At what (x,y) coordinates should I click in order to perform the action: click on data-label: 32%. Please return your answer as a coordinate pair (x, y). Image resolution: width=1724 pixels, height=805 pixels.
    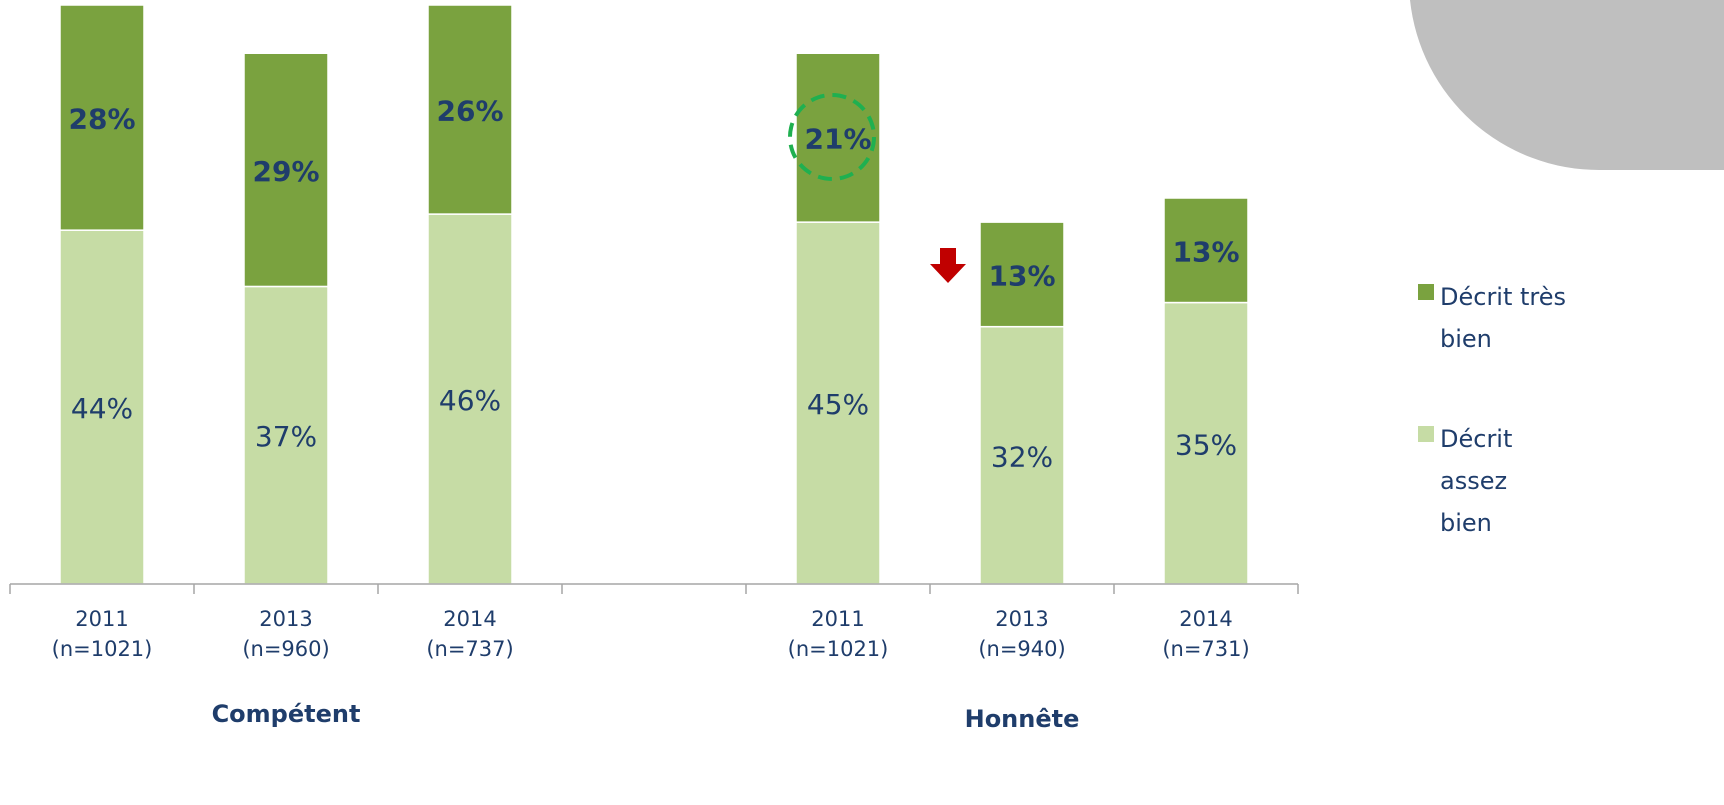
    Looking at the image, I should click on (1022, 456).